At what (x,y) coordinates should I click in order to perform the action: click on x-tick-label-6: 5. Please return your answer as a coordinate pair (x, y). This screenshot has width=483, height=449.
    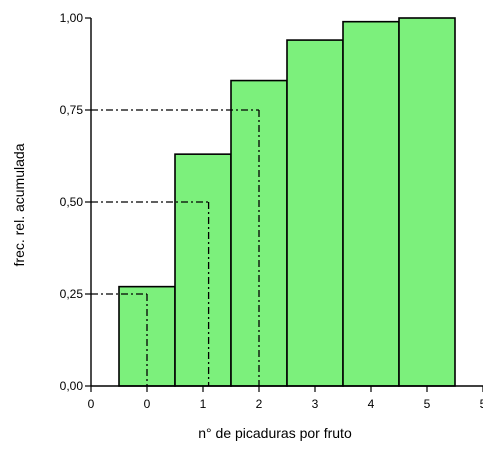
    Looking at the image, I should click on (427, 404).